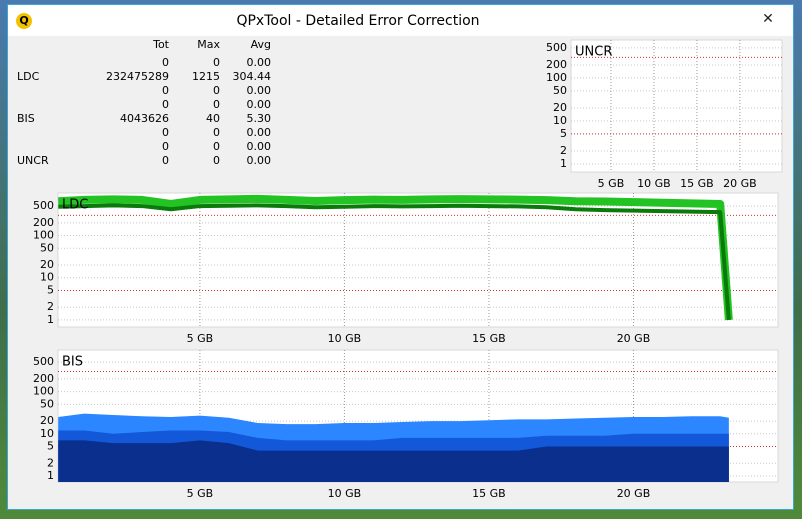 Image resolution: width=802 pixels, height=519 pixels. Describe the element at coordinates (137, 76) in the screenshot. I see `table-cell: 232475289` at that location.